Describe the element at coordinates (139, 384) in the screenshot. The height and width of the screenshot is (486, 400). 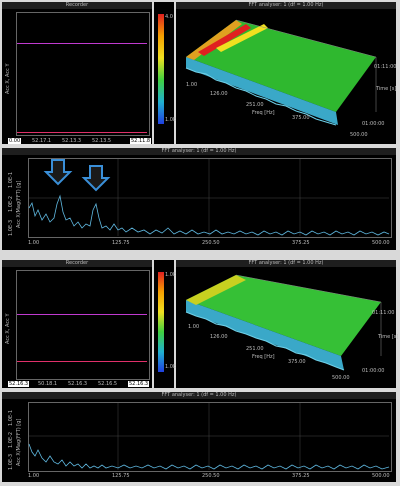
I see `recorder-x-end: 52.16.3` at that location.